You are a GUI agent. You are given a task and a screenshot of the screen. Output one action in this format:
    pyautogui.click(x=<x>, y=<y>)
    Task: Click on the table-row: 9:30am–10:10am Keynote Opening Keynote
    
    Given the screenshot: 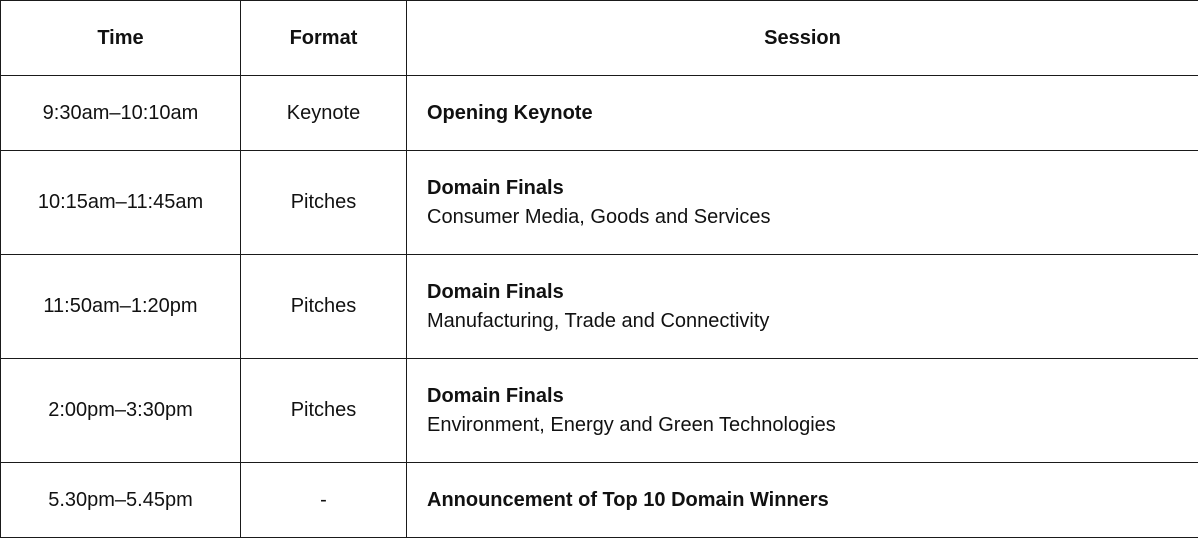 What is the action you would take?
    pyautogui.click(x=599, y=113)
    